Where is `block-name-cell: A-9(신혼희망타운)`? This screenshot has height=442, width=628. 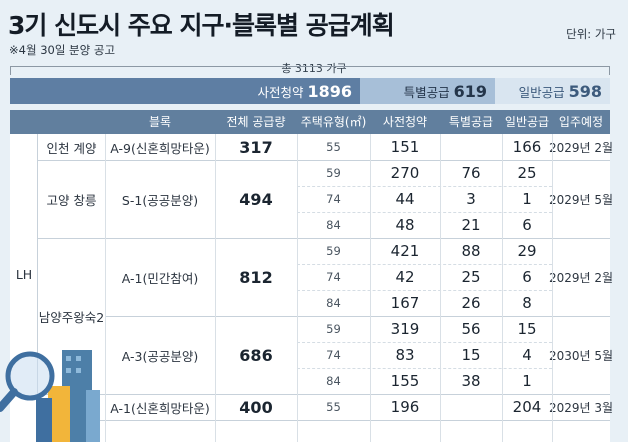 block-name-cell: A-9(신혼희망타운) is located at coordinates (160, 148).